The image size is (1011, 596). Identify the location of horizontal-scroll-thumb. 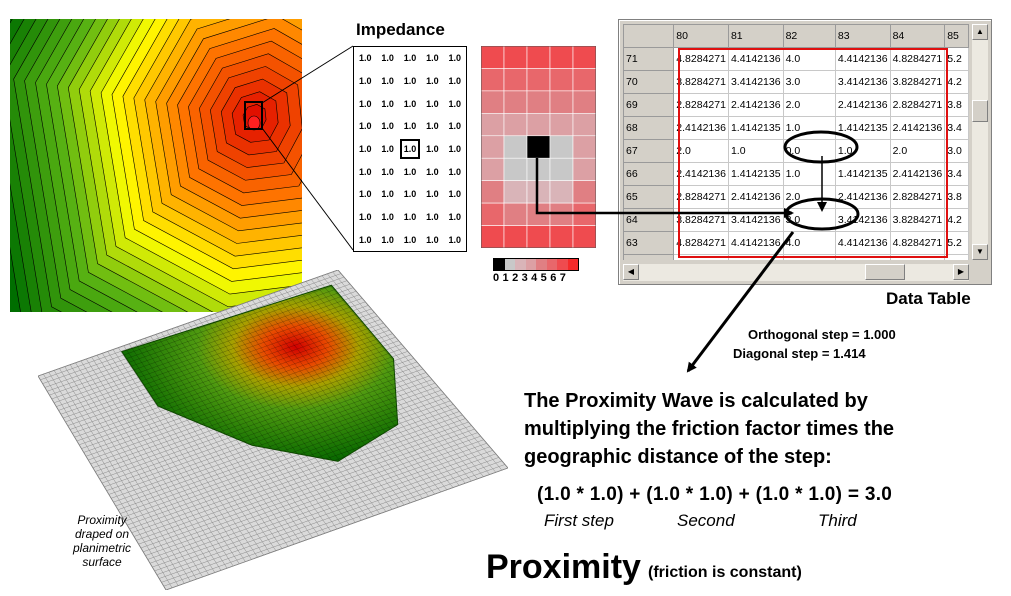
(885, 272).